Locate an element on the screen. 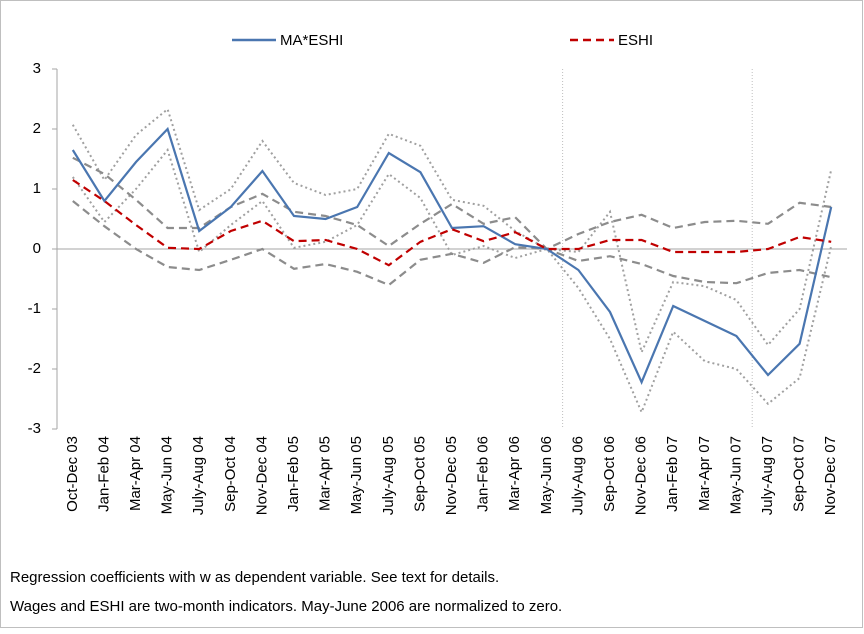 The height and width of the screenshot is (634, 864). y-tick-label: 3 is located at coordinates (37, 68).